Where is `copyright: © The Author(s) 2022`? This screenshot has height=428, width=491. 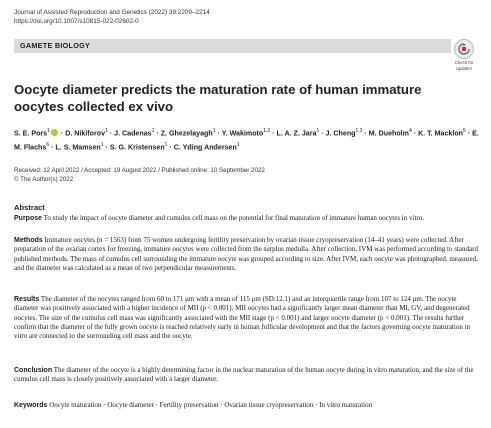 copyright: © The Author(s) 2022 is located at coordinates (44, 179).